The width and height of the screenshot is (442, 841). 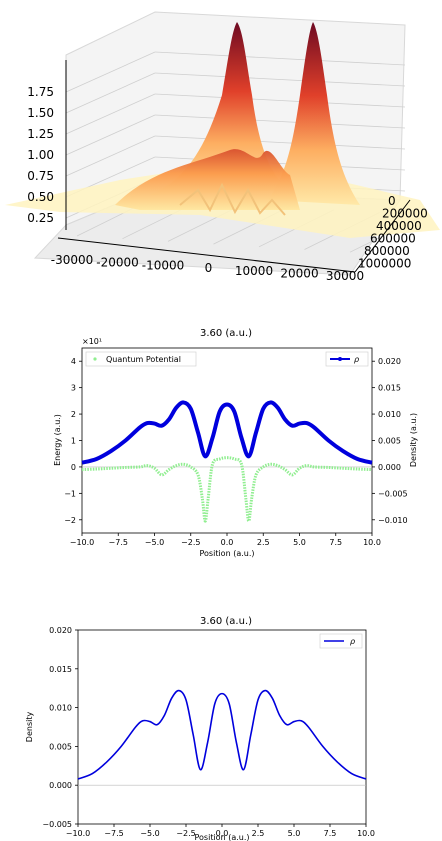 I want to click on y-tick-label: −2, so click(x=70, y=520).